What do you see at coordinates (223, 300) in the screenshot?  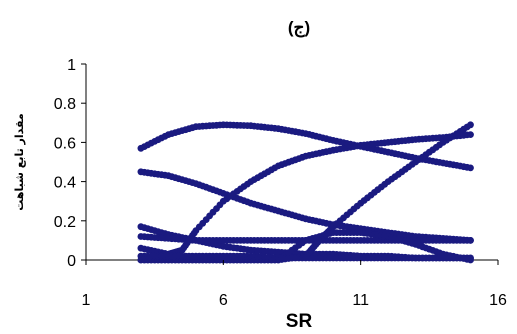 I see `x-tick-label: 6` at bounding box center [223, 300].